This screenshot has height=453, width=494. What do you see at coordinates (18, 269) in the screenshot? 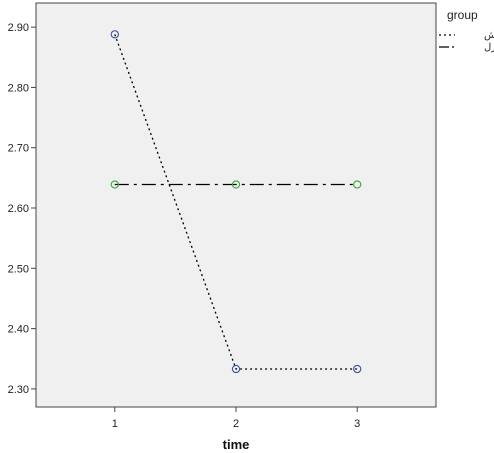
I see `y-tick-label: 2.50` at bounding box center [18, 269].